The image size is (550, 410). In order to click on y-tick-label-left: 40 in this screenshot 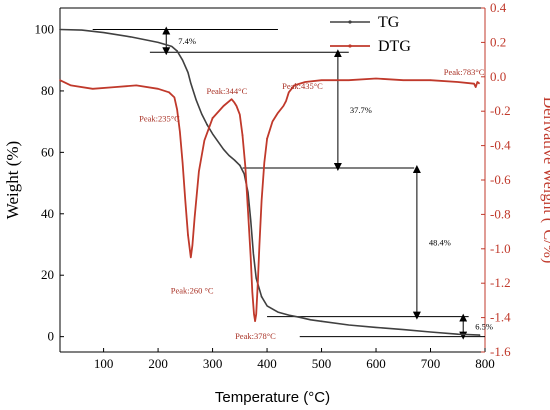, I will do `click(47, 213)`.